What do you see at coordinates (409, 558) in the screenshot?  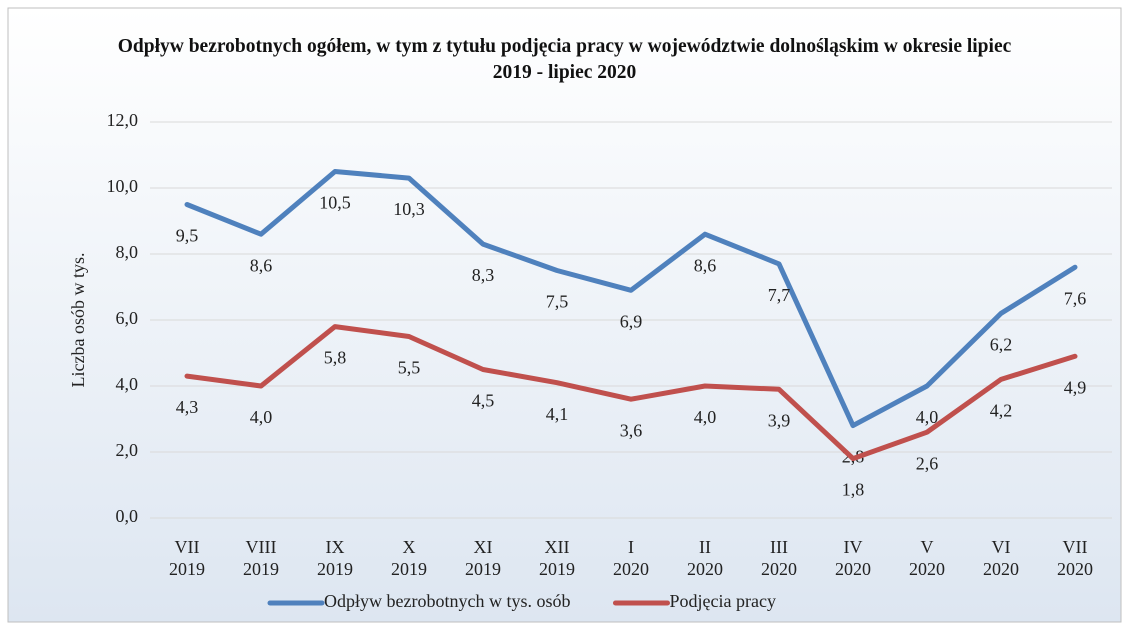 I see `x-tick-label: X 2019` at bounding box center [409, 558].